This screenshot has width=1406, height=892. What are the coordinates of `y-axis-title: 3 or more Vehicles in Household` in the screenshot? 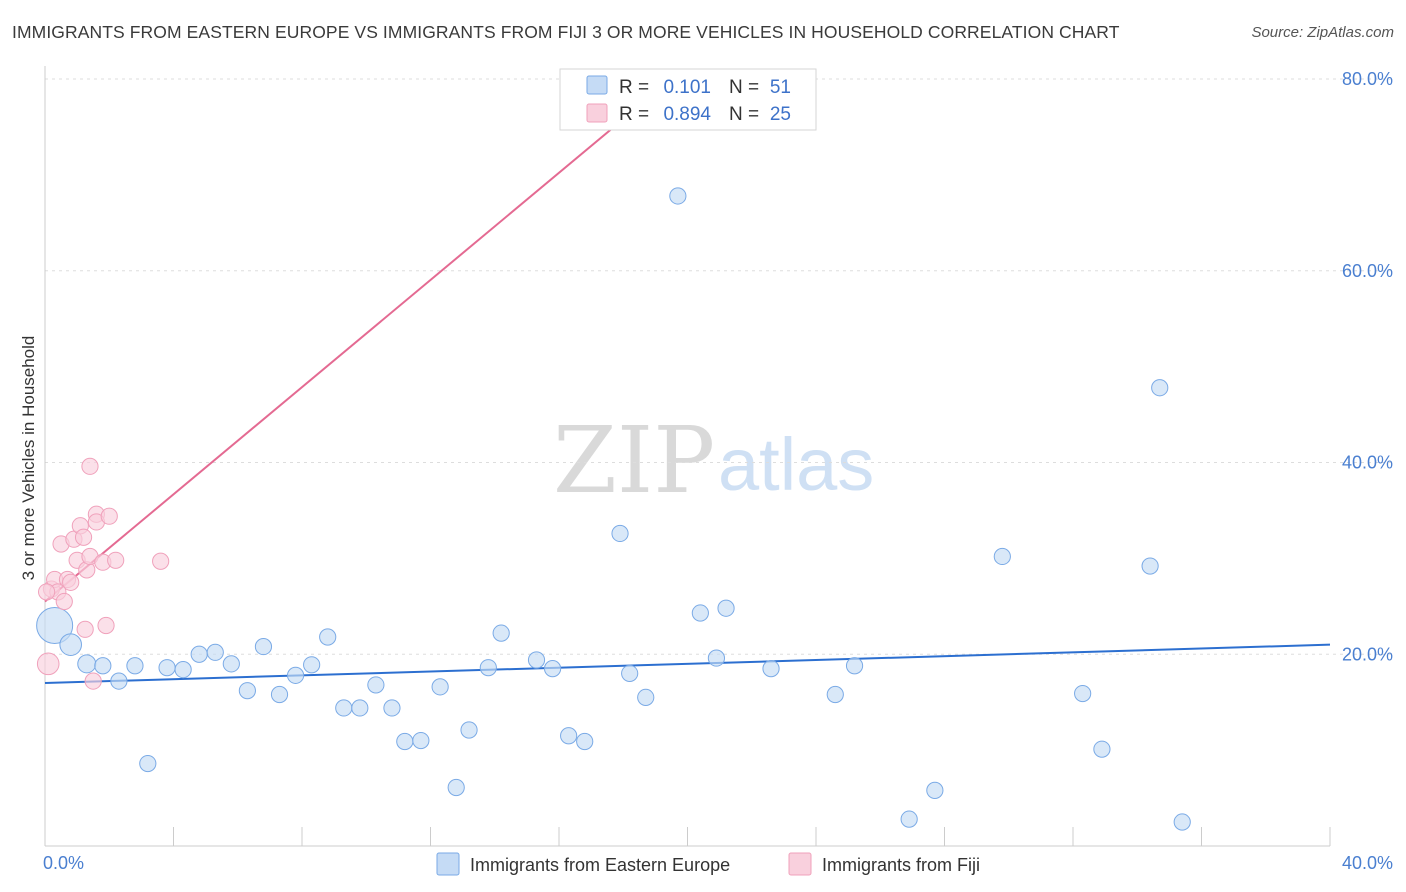 It's located at (28, 458).